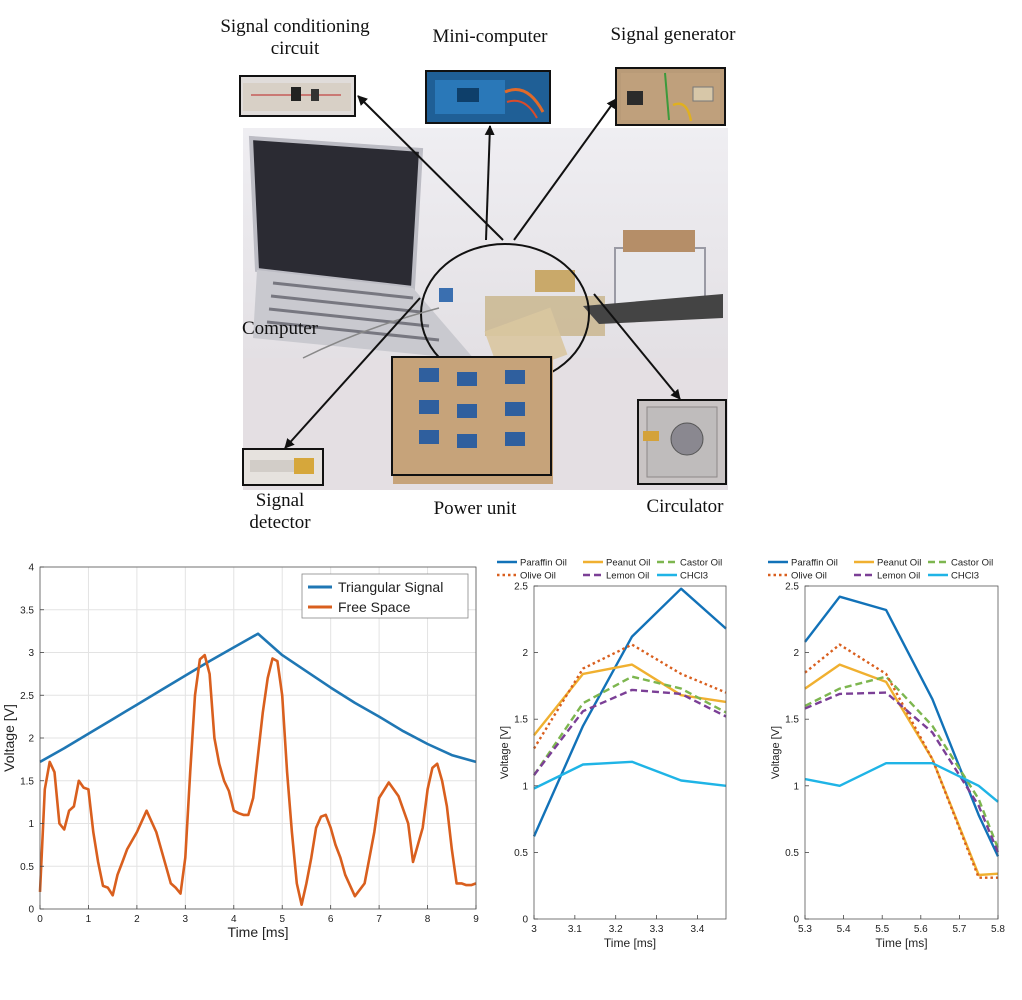 This screenshot has height=1000, width=1022. Describe the element at coordinates (297, 97) in the screenshot. I see `breadboard-art` at that location.